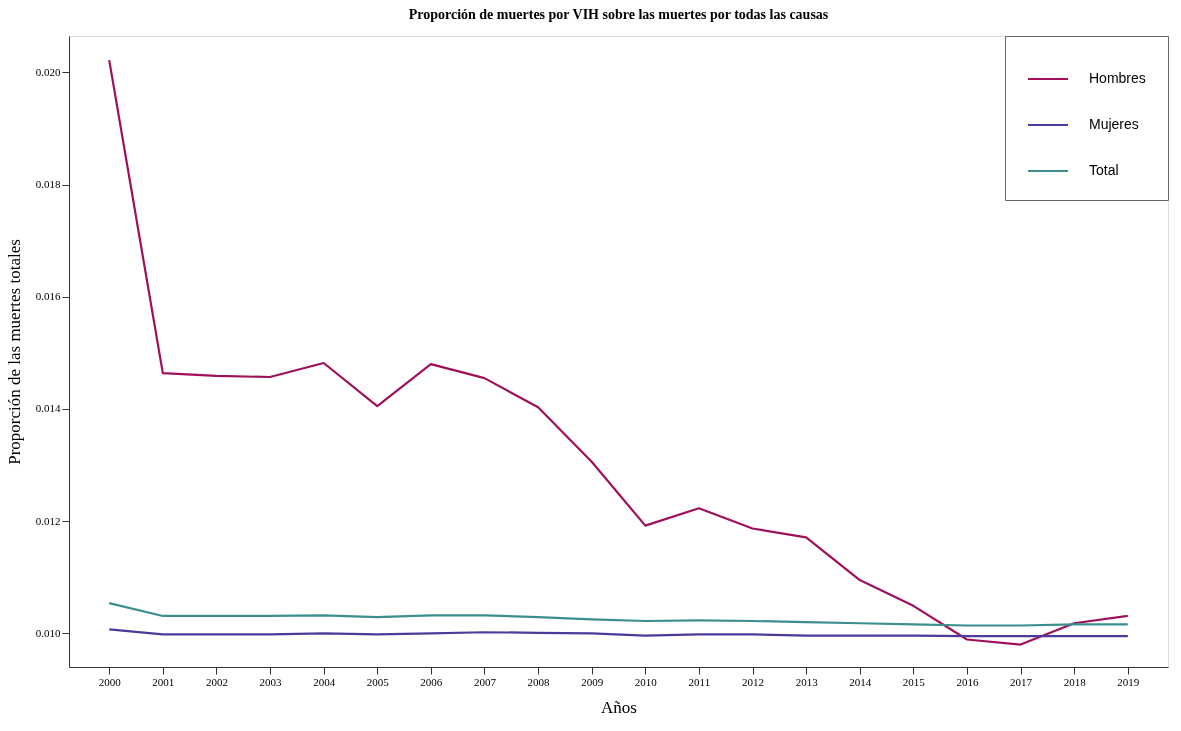 The image size is (1181, 731). Describe the element at coordinates (967, 681) in the screenshot. I see `x-tick-label: 2016` at that location.